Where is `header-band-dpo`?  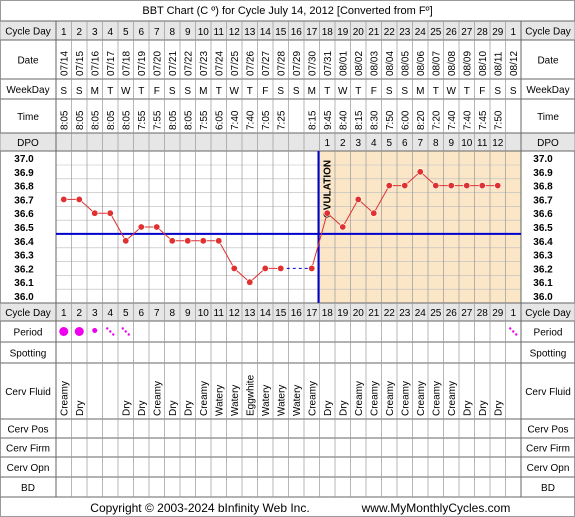 header-band-dpo is located at coordinates (287, 142).